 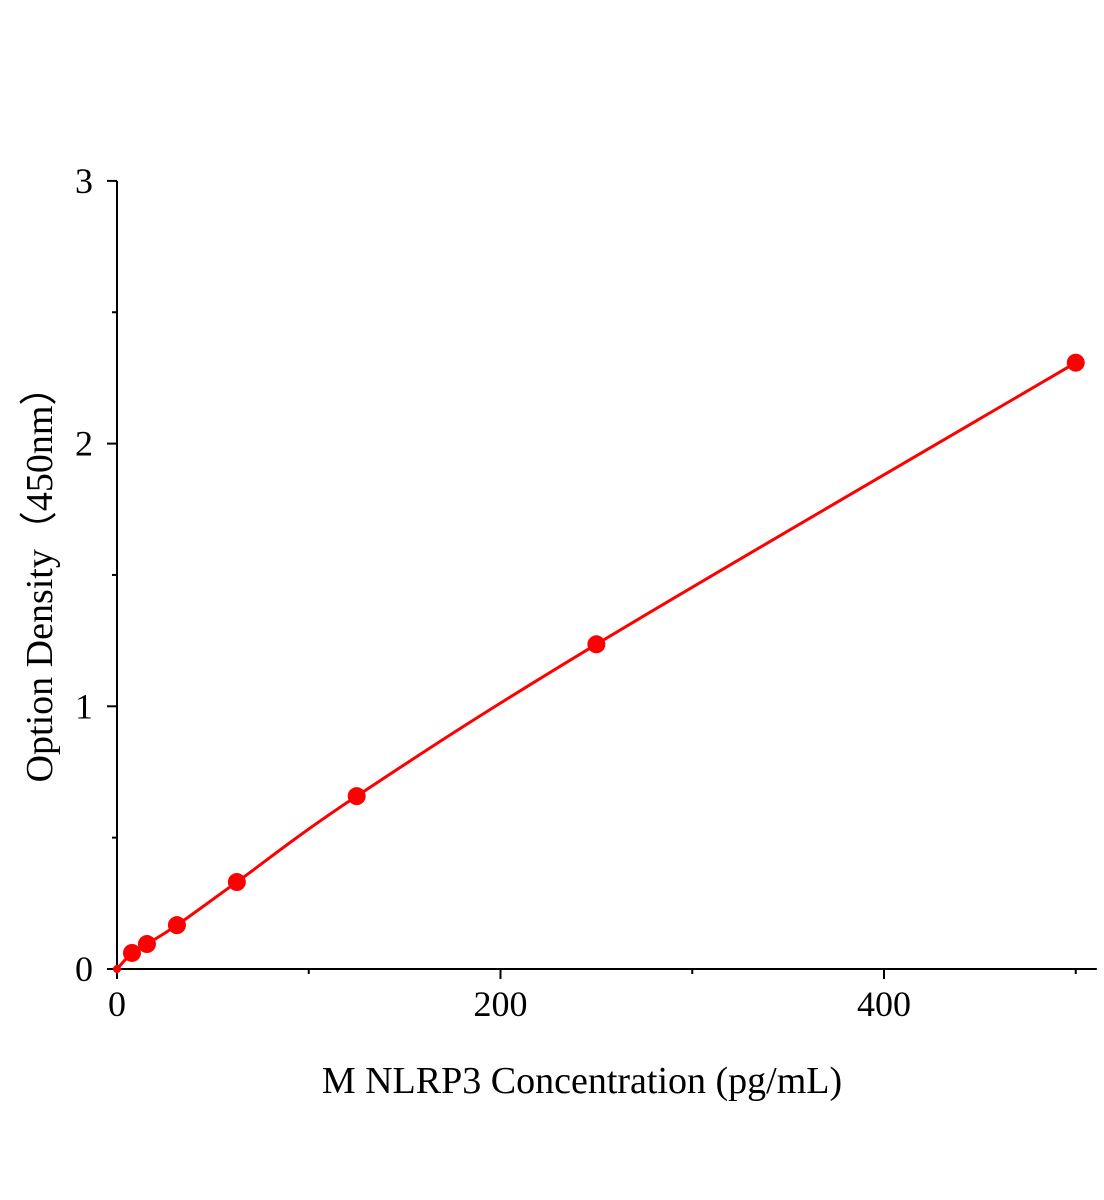 What do you see at coordinates (84, 969) in the screenshot?
I see `y-tick-label: 0` at bounding box center [84, 969].